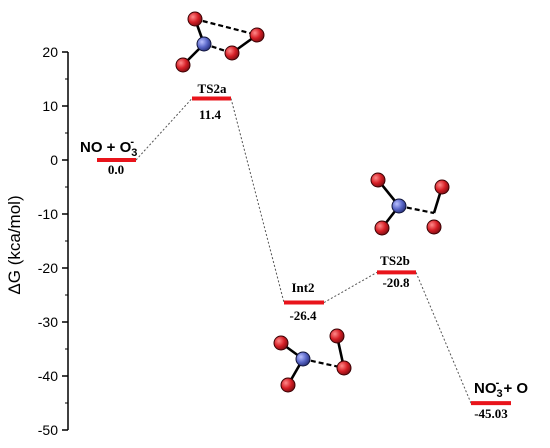  I want to click on y-tick-label: -30, so click(48, 322).